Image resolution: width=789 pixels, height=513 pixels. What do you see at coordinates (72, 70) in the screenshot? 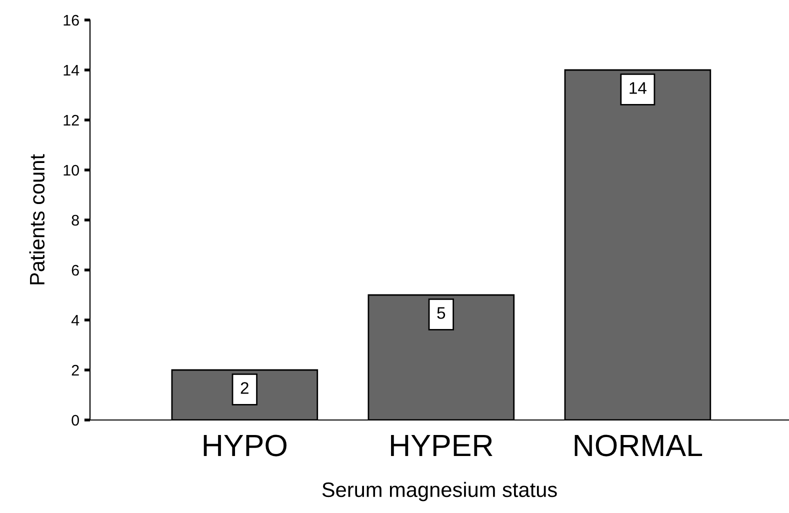
I see `y-tick-label: 14` at bounding box center [72, 70].